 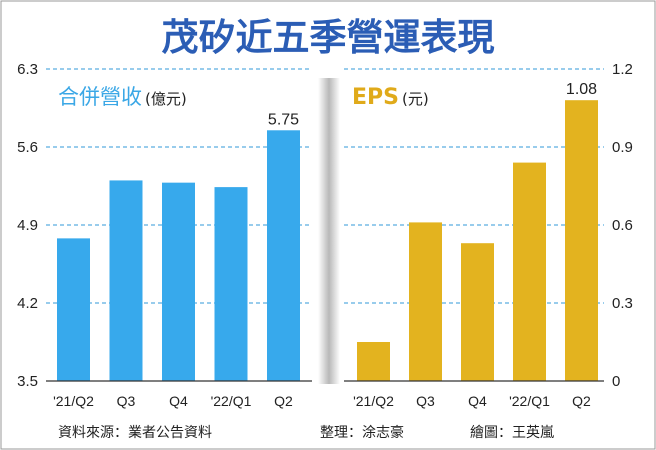 I want to click on revenue-data-label: 5.75, so click(x=283, y=119).